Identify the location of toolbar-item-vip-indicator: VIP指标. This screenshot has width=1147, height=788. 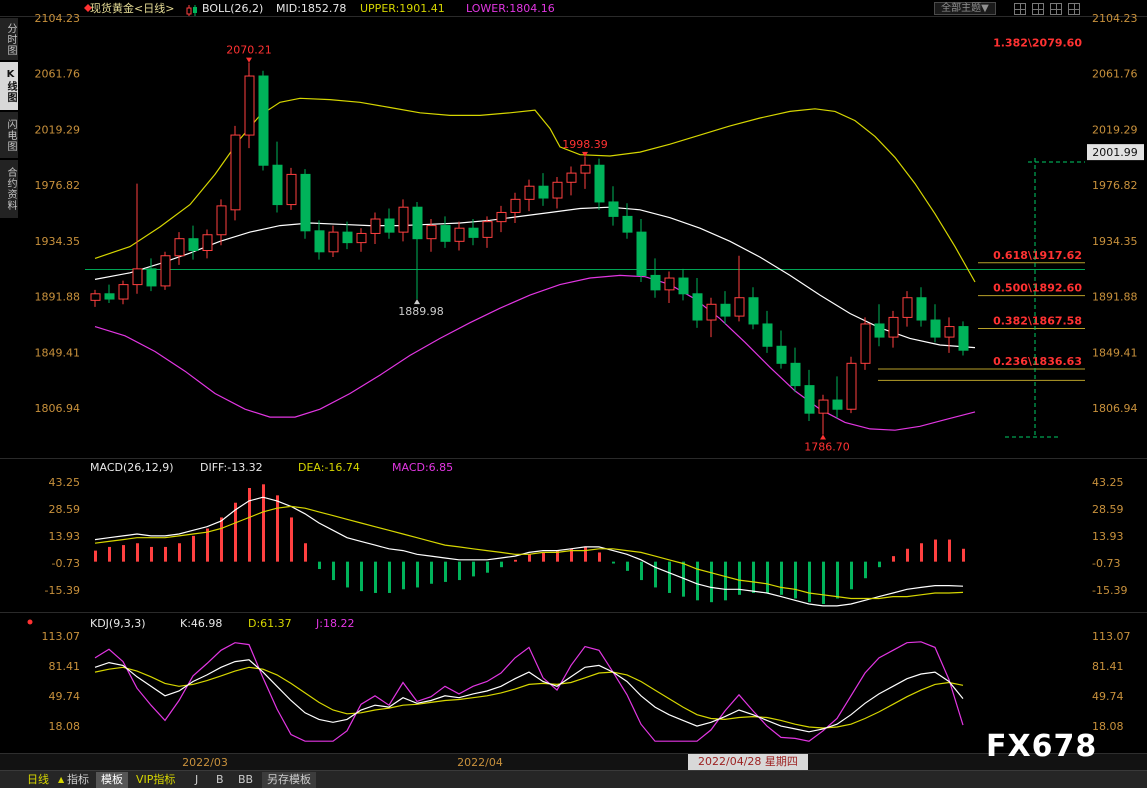
(156, 779).